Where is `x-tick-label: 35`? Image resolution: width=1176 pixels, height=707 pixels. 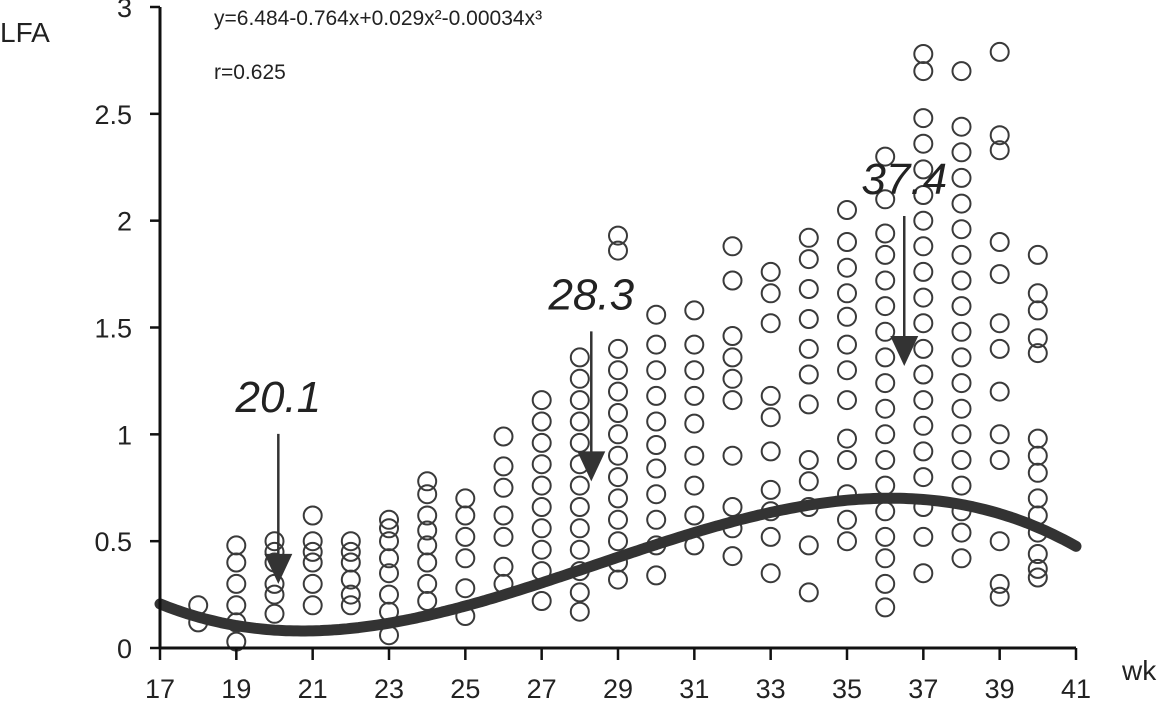 x-tick-label: 35 is located at coordinates (847, 689).